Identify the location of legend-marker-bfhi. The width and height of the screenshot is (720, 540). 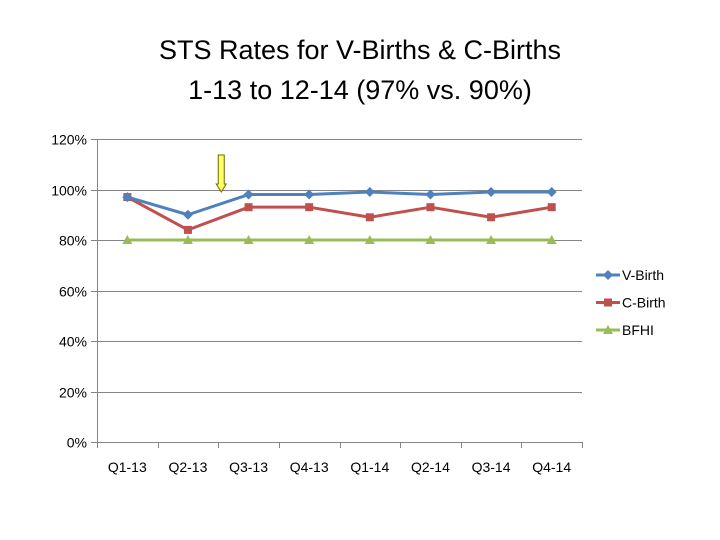
(608, 329).